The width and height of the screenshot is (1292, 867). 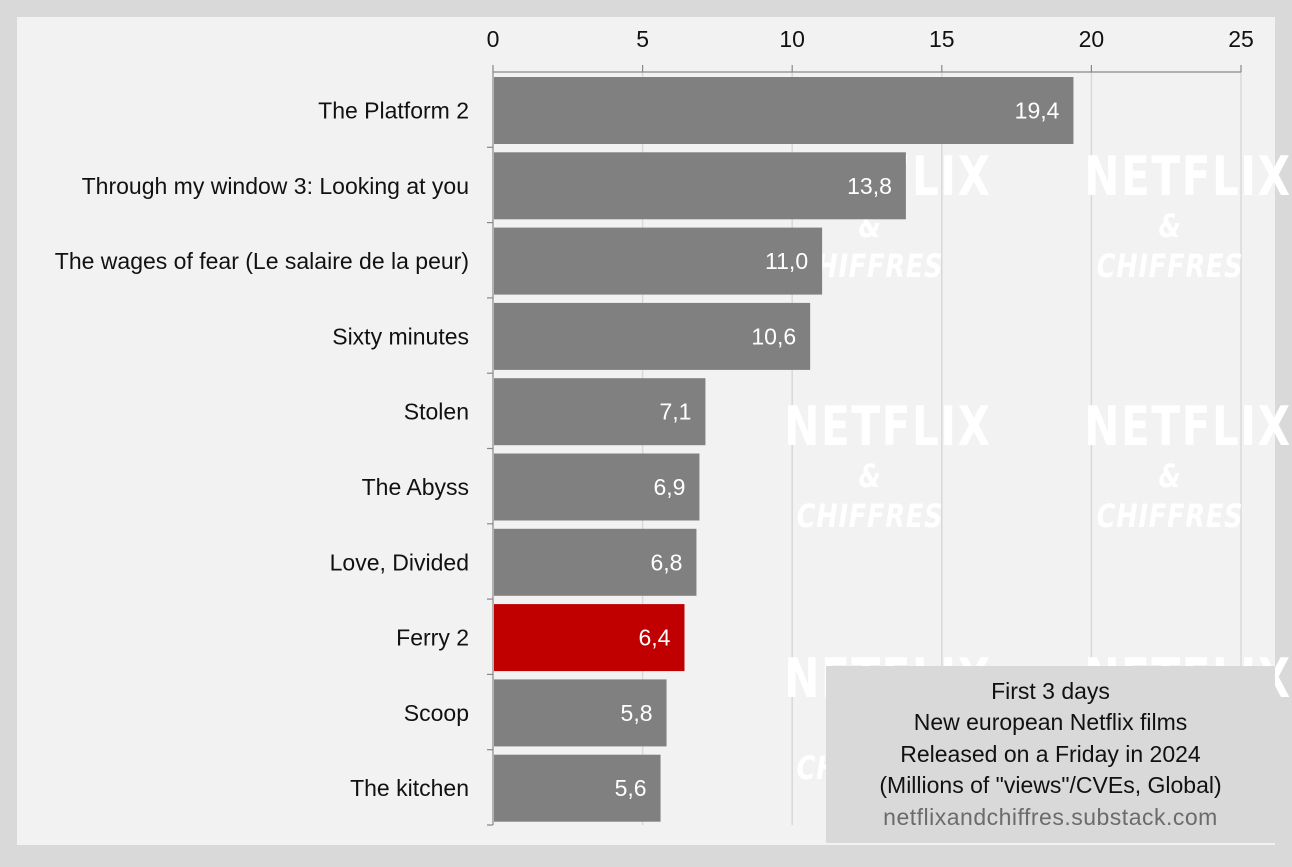 I want to click on info-line-unit: (Millions of "views"/CVEs, Global), so click(x=1050, y=785).